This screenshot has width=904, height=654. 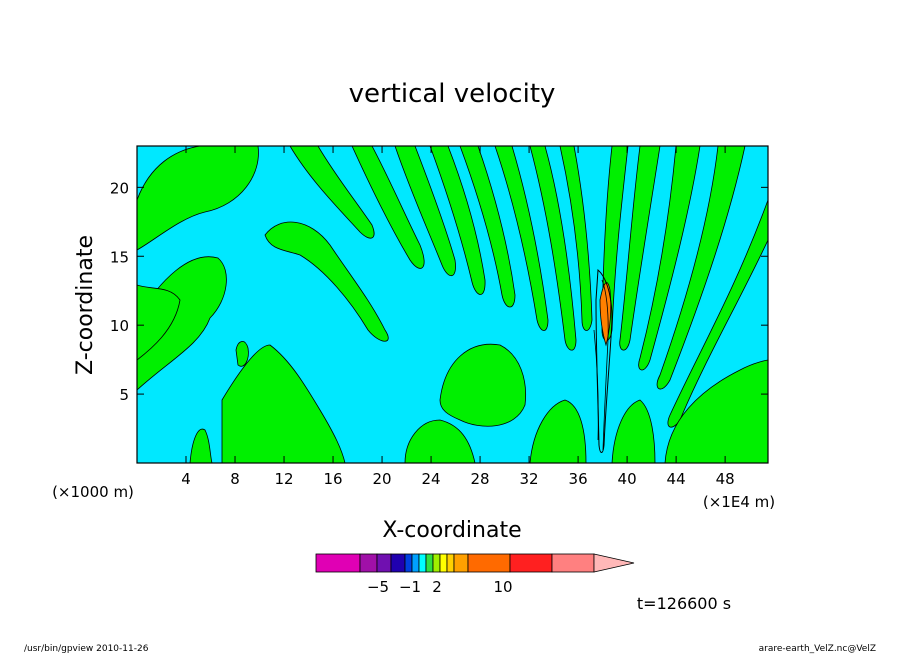 I want to click on chart-title: vertical velocity, so click(x=452, y=94).